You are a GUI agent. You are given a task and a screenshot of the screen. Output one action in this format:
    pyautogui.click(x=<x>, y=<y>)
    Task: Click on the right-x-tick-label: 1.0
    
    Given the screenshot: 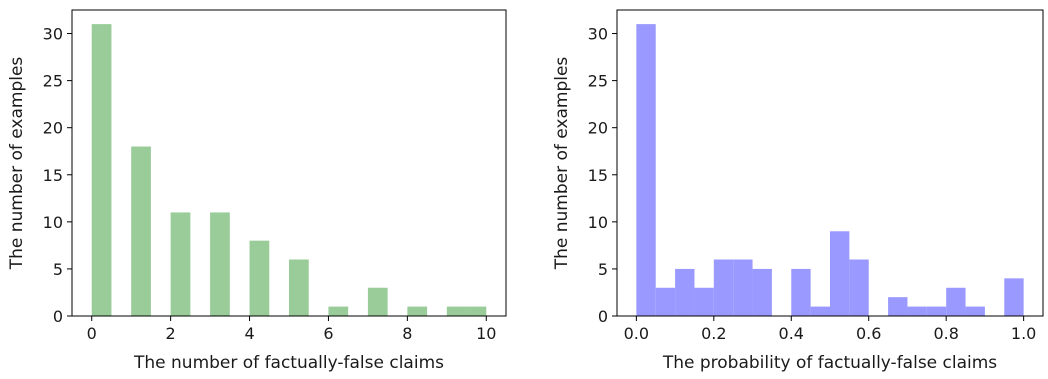 What is the action you would take?
    pyautogui.click(x=1023, y=333)
    